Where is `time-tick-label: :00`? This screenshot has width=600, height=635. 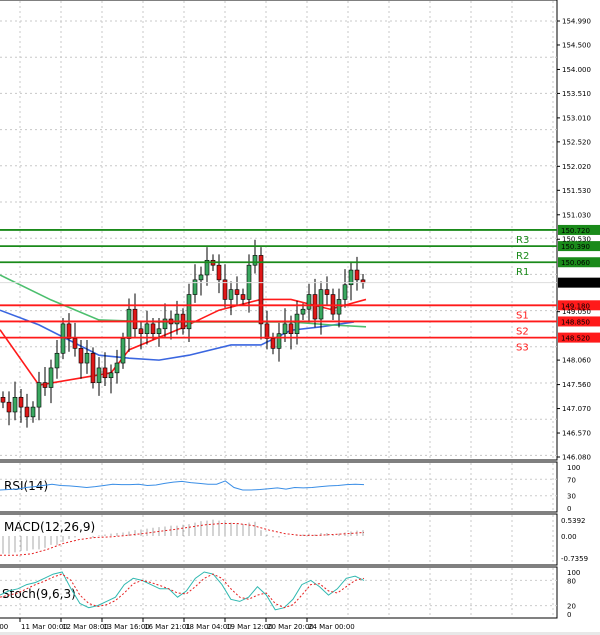 time-tick-label: :00 is located at coordinates (4, 627).